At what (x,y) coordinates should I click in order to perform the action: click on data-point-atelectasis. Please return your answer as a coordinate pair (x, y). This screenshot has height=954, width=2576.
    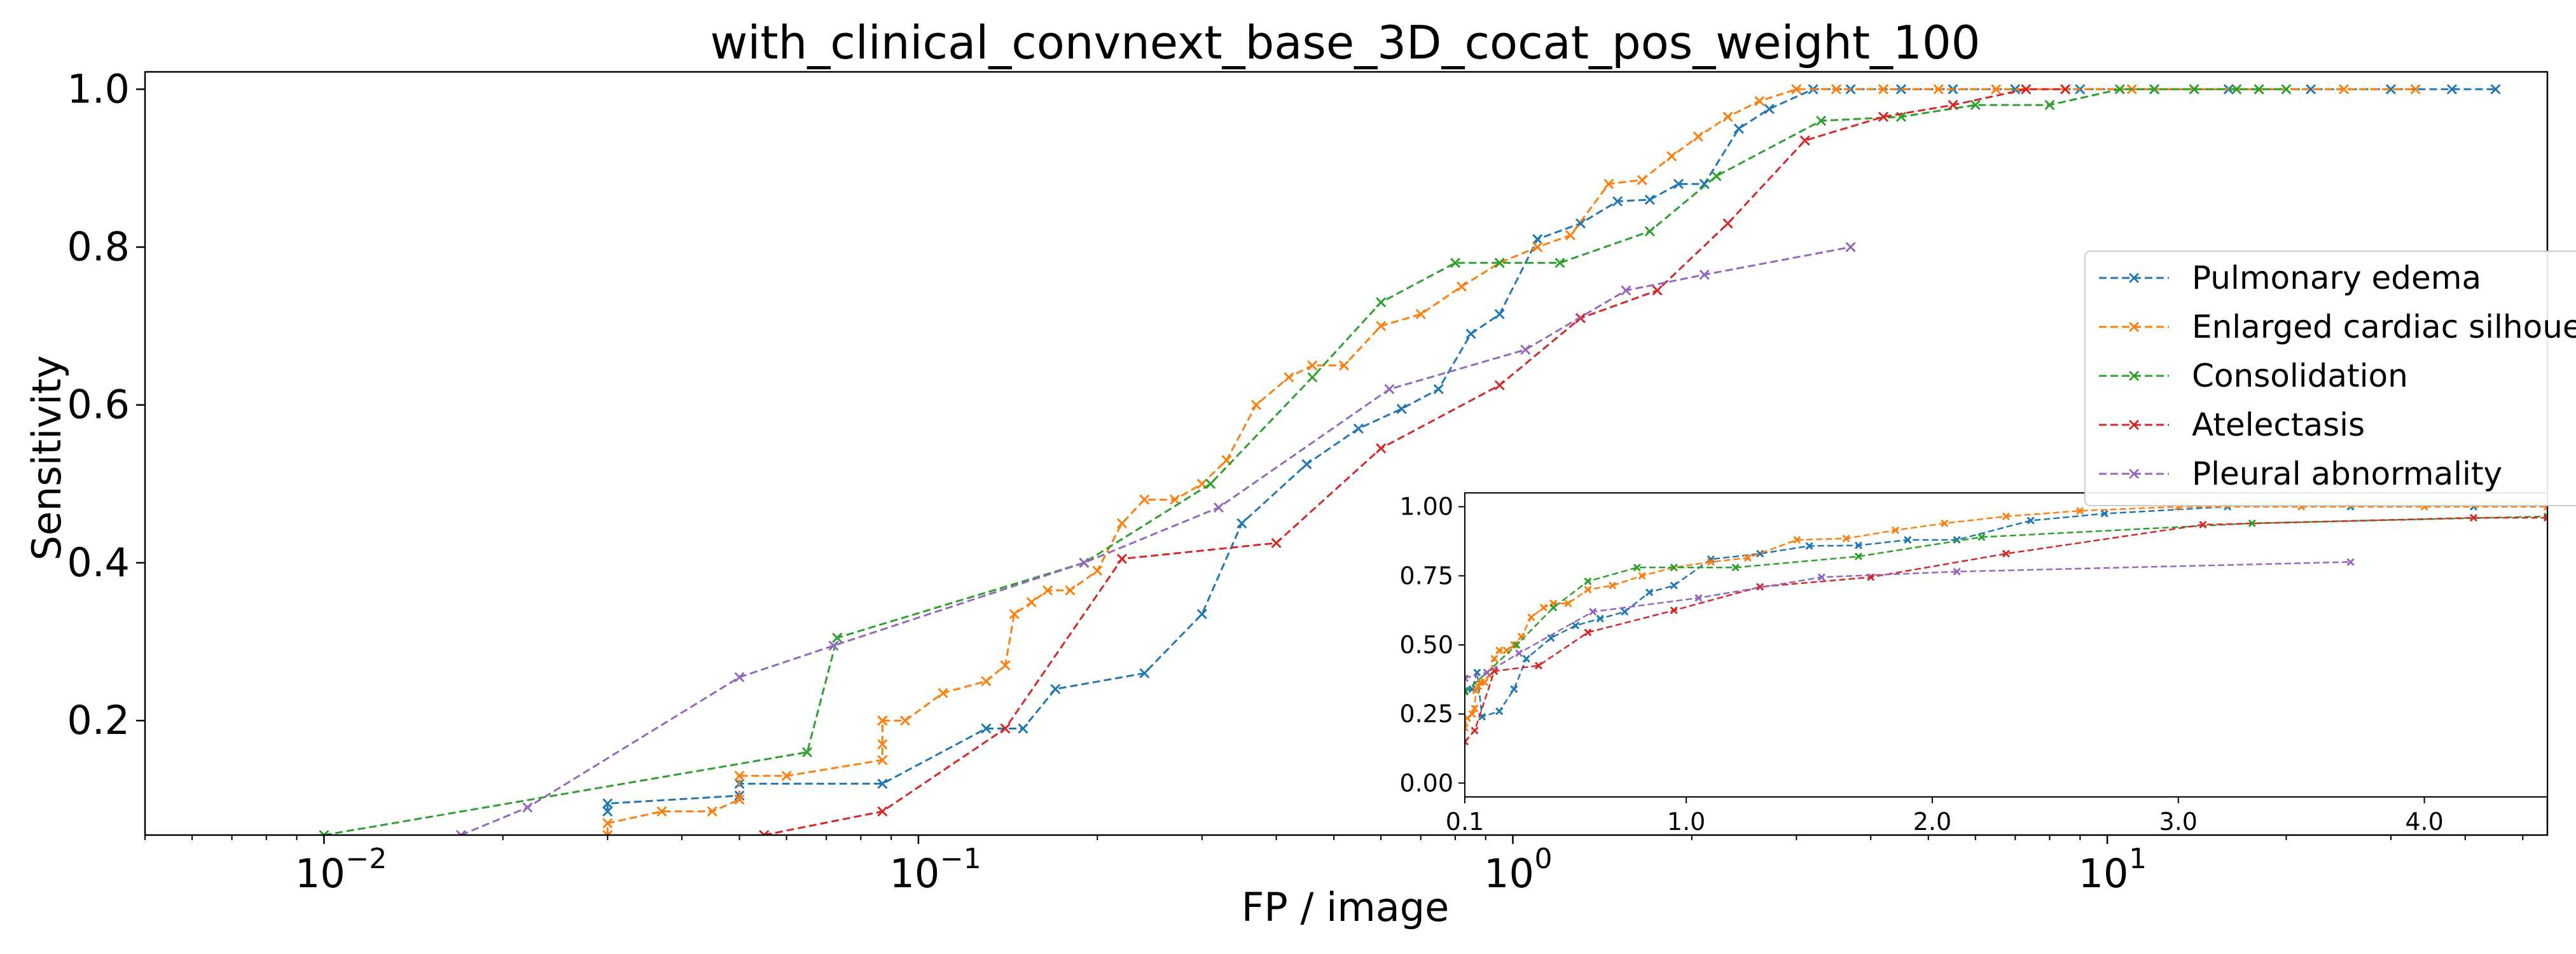
    Looking at the image, I should click on (1005, 728).